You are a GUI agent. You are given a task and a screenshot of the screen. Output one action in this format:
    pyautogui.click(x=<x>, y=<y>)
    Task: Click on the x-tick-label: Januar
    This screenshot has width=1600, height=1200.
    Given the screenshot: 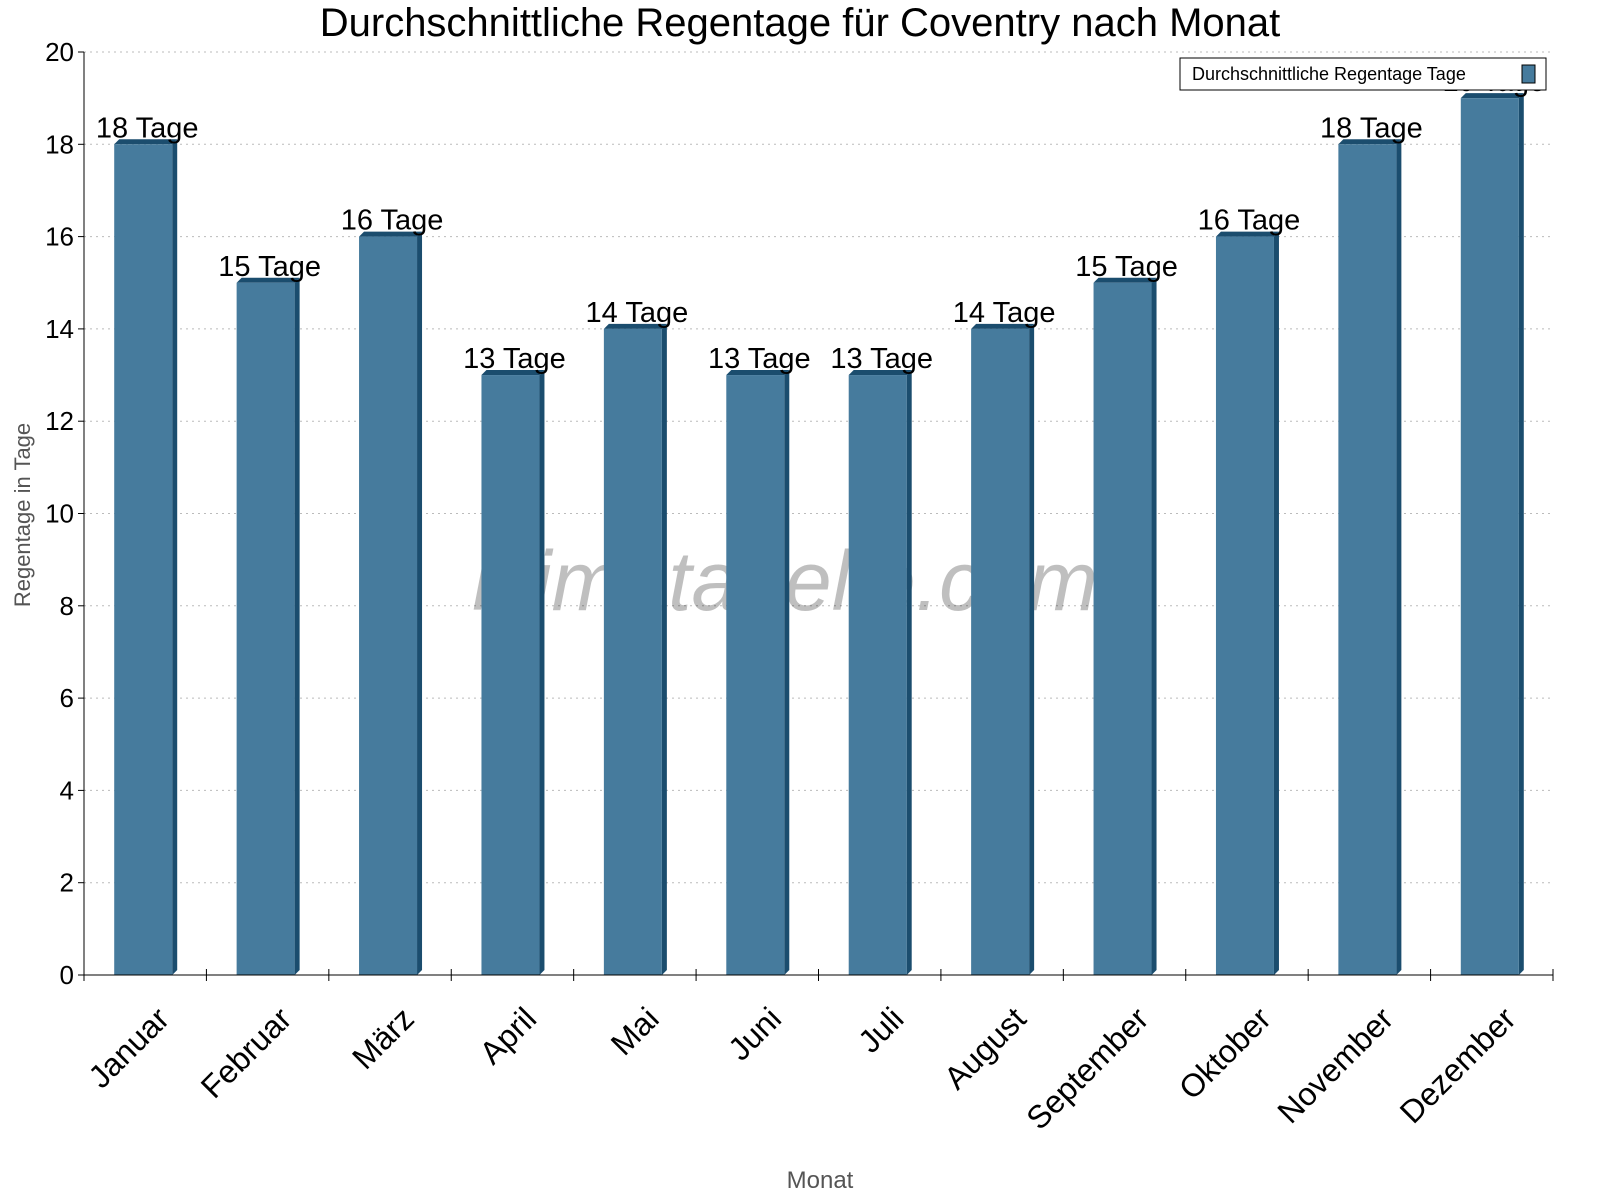 What is the action you would take?
    pyautogui.click(x=128, y=1047)
    